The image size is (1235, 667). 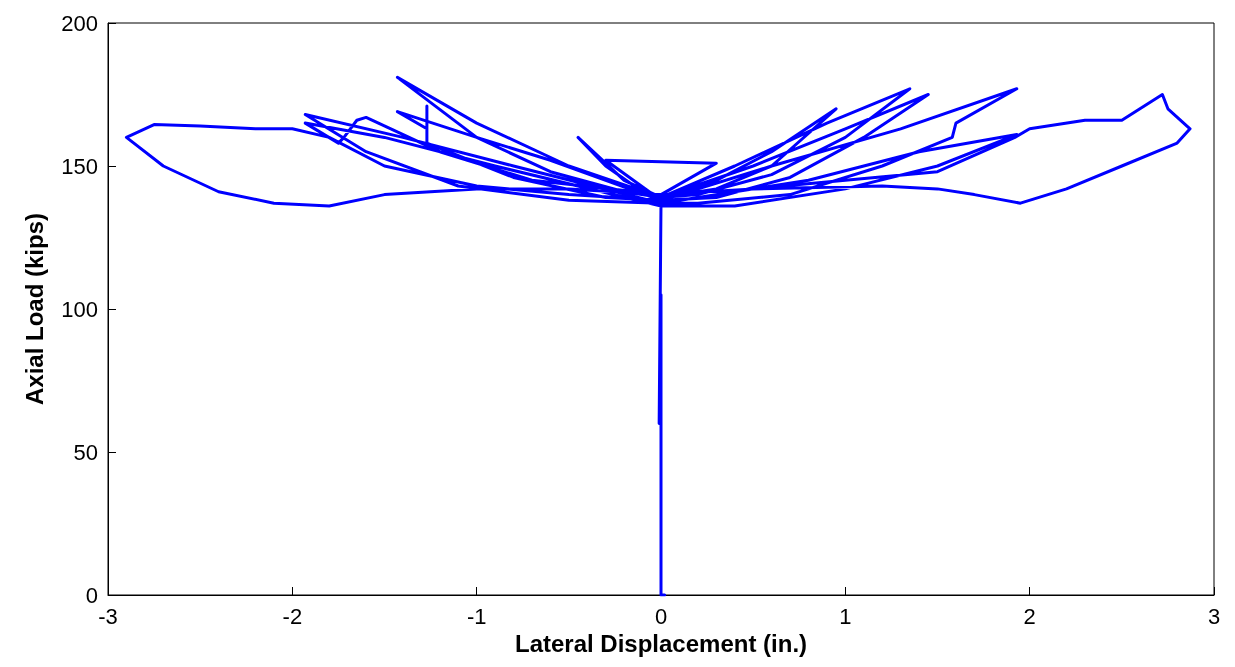 What do you see at coordinates (476, 616) in the screenshot?
I see `x-tick-label: -1` at bounding box center [476, 616].